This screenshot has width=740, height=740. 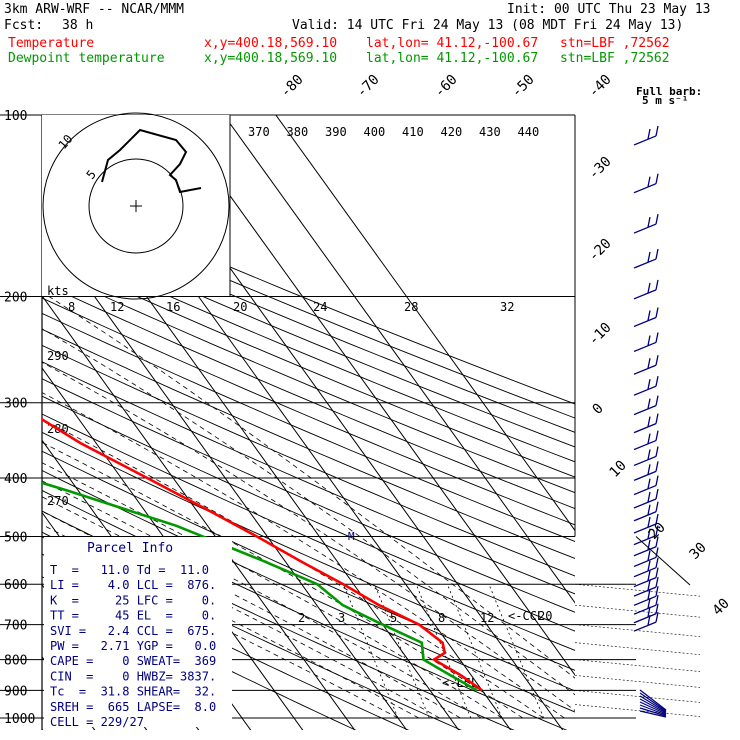 I want to click on theta-label: 410, so click(x=413, y=132).